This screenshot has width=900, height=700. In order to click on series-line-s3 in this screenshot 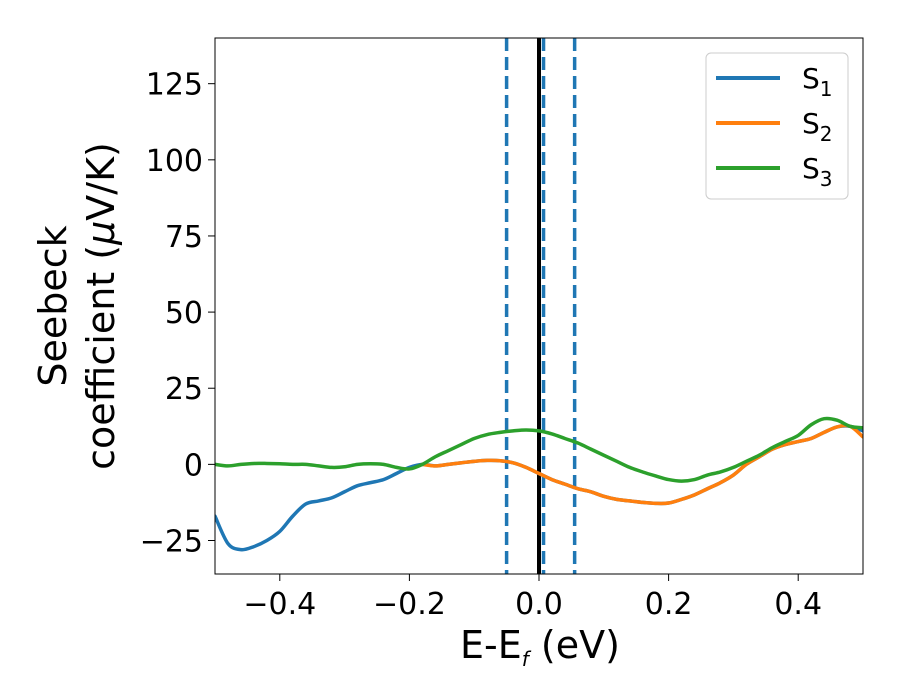, I will do `click(539, 449)`.